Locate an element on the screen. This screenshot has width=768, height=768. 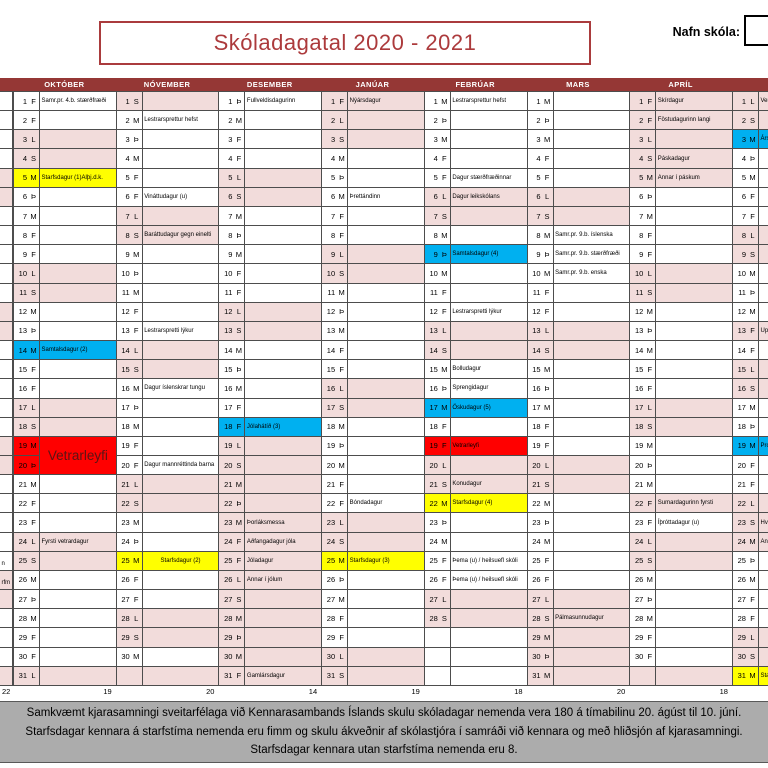
day-row: 17 S is located at coordinates (373, 408).